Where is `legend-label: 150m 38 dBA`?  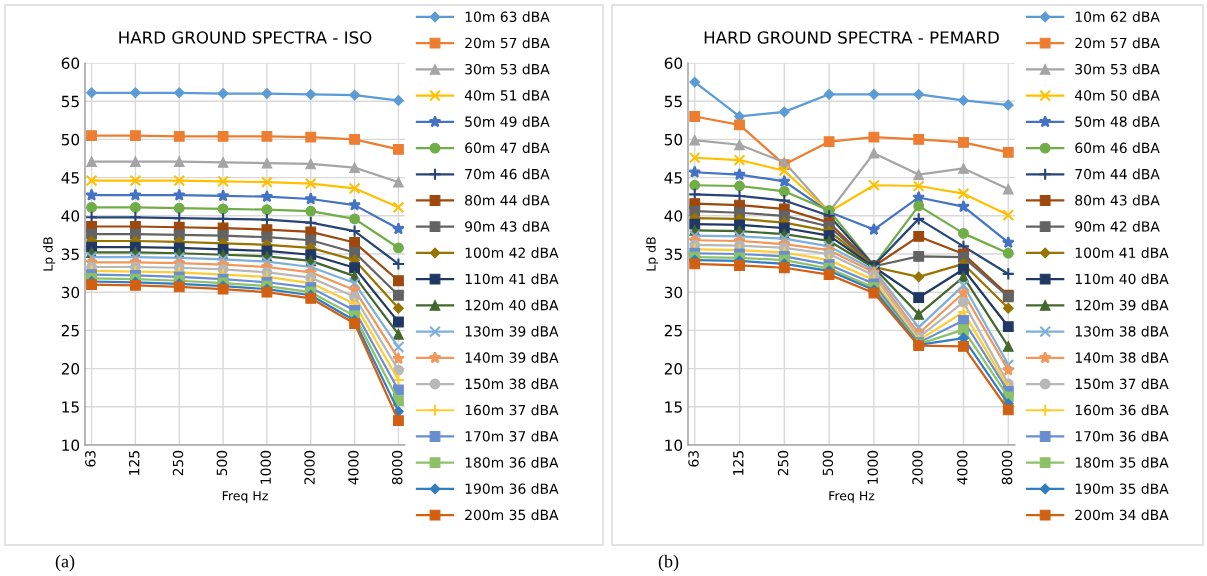 legend-label: 150m 38 dBA is located at coordinates (512, 384).